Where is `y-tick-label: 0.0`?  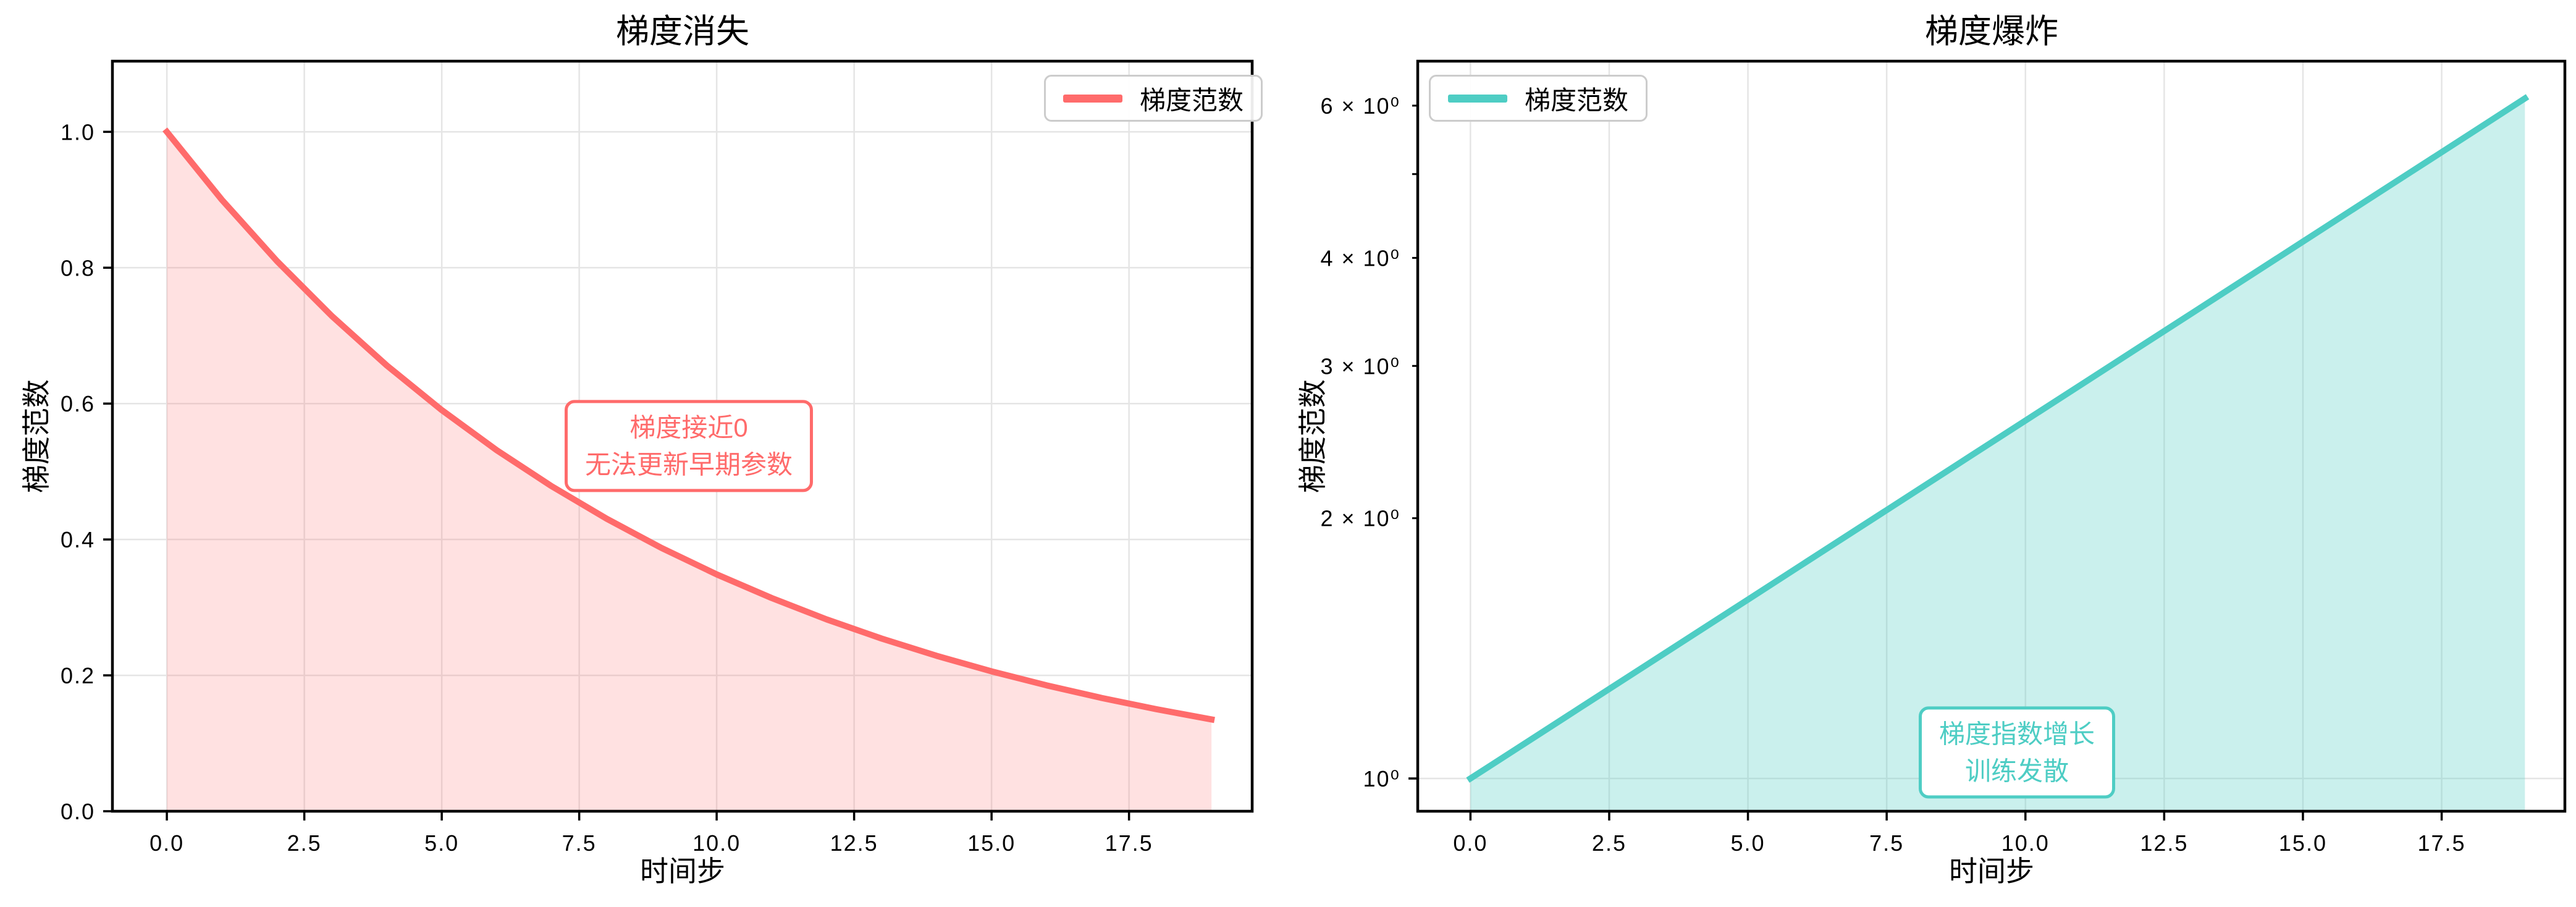 y-tick-label: 0.0 is located at coordinates (78, 811).